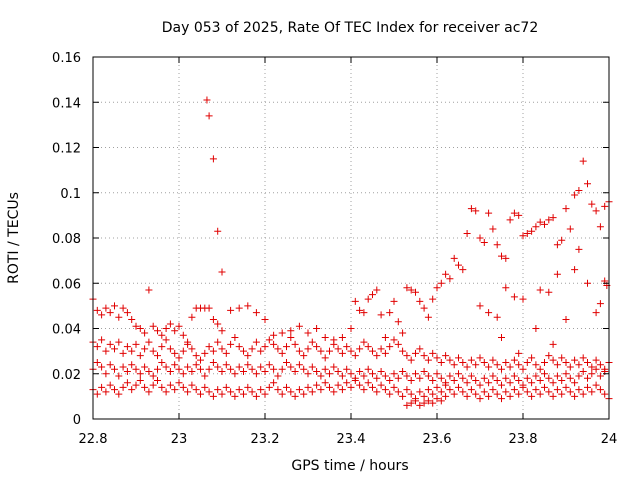 The height and width of the screenshot is (480, 640). Describe the element at coordinates (14, 238) in the screenshot. I see `y-axis-label: ROTI / TECUs` at that location.